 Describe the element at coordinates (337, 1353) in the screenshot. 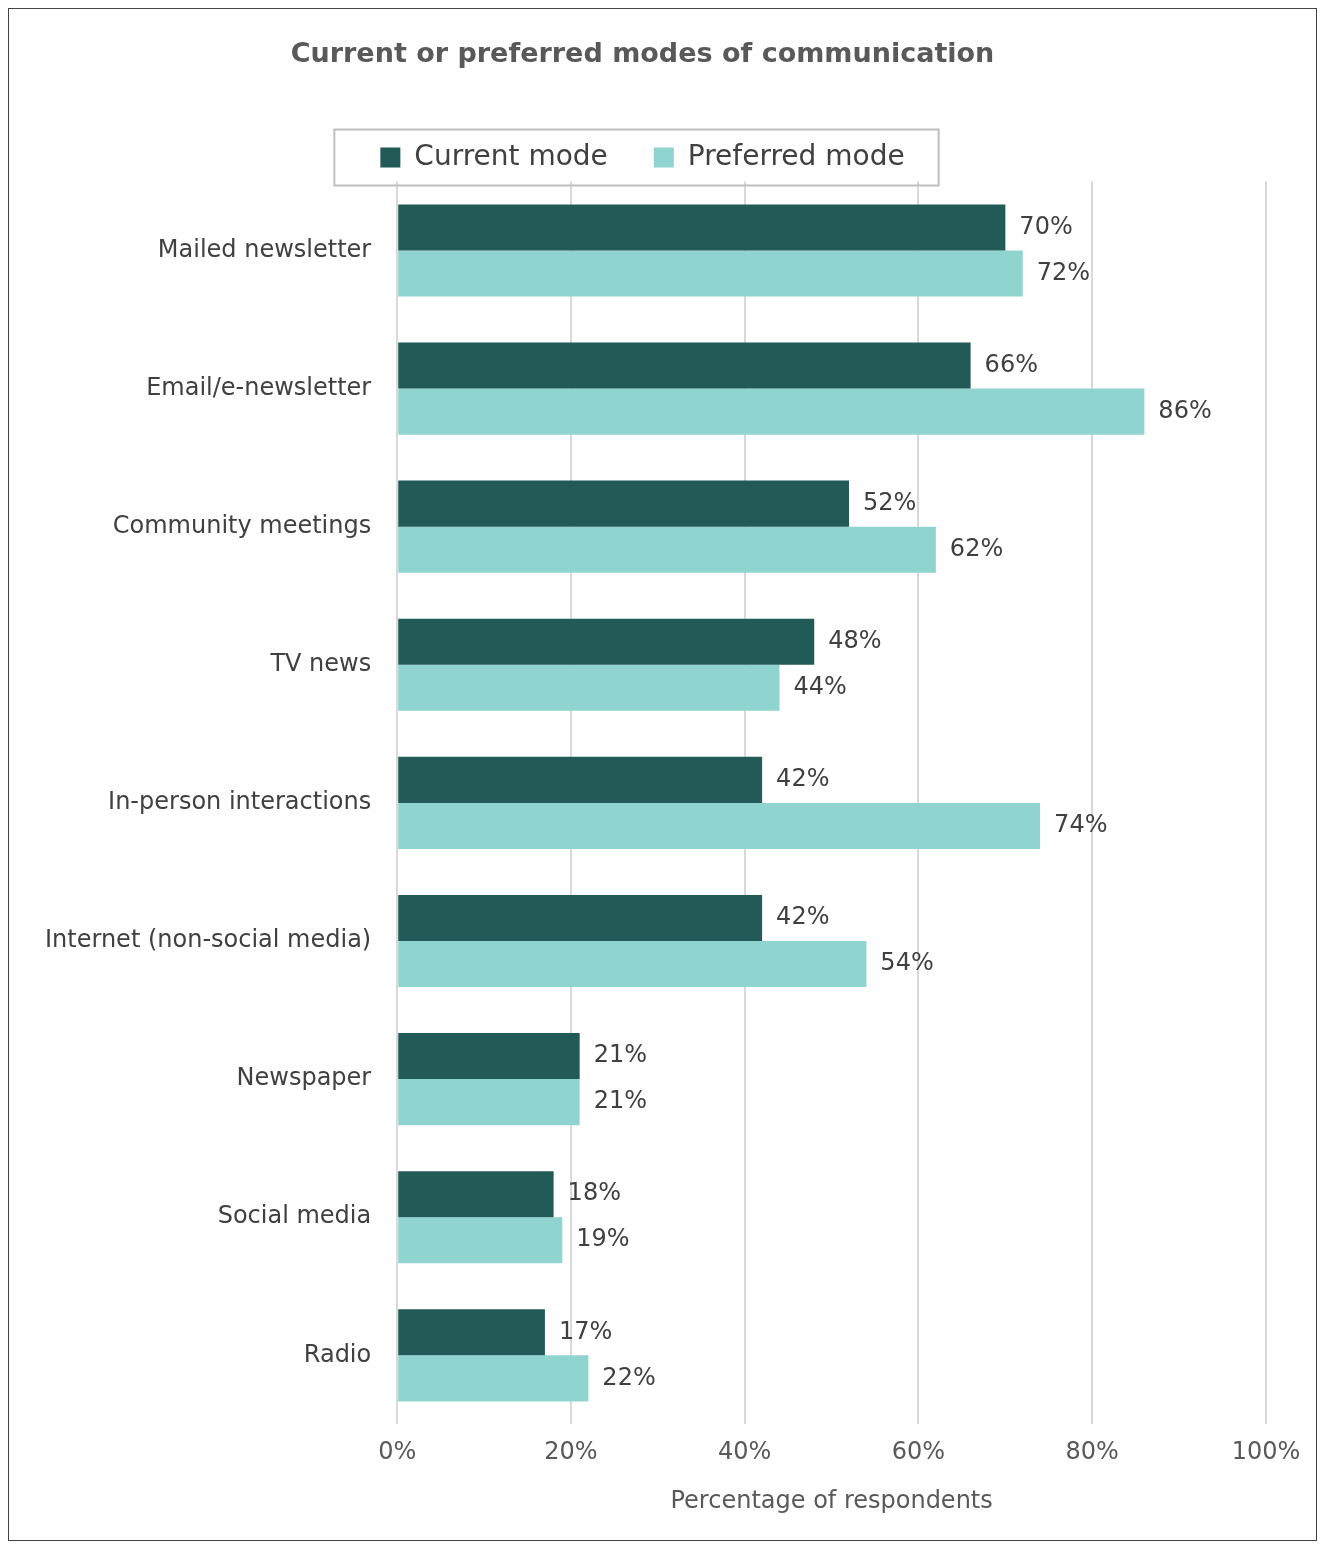

I see `y-tick-label: Radio` at that location.